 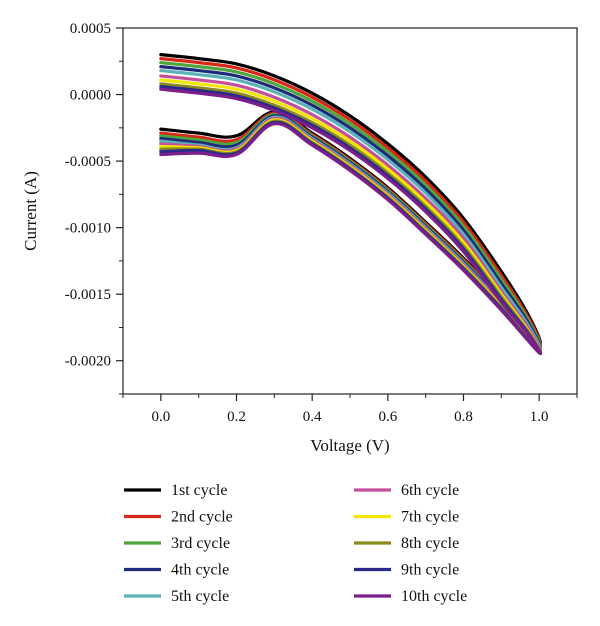 I want to click on legend-label-5: 5th cycle, so click(x=200, y=596).